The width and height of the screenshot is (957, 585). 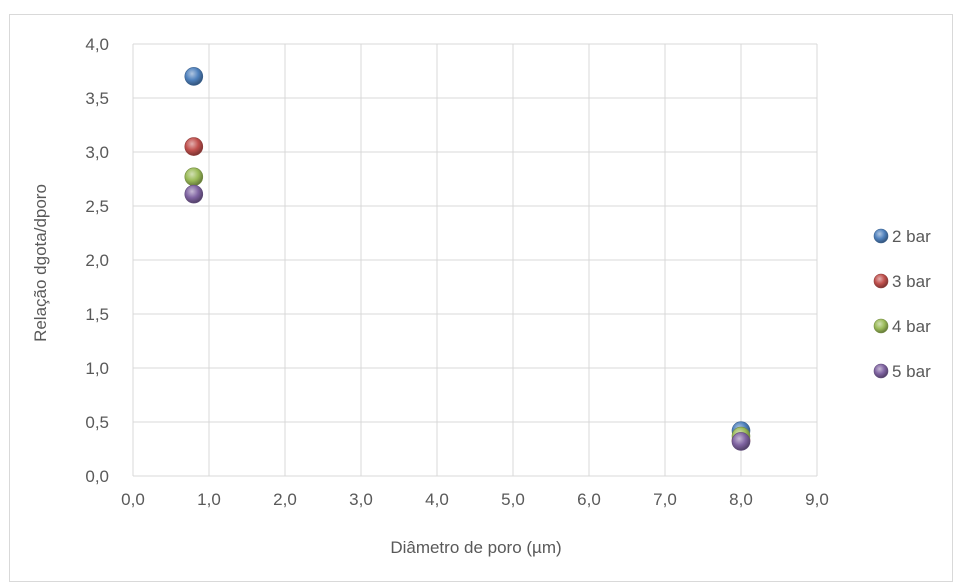 What do you see at coordinates (209, 499) in the screenshot?
I see `x-tick-label: 1,0` at bounding box center [209, 499].